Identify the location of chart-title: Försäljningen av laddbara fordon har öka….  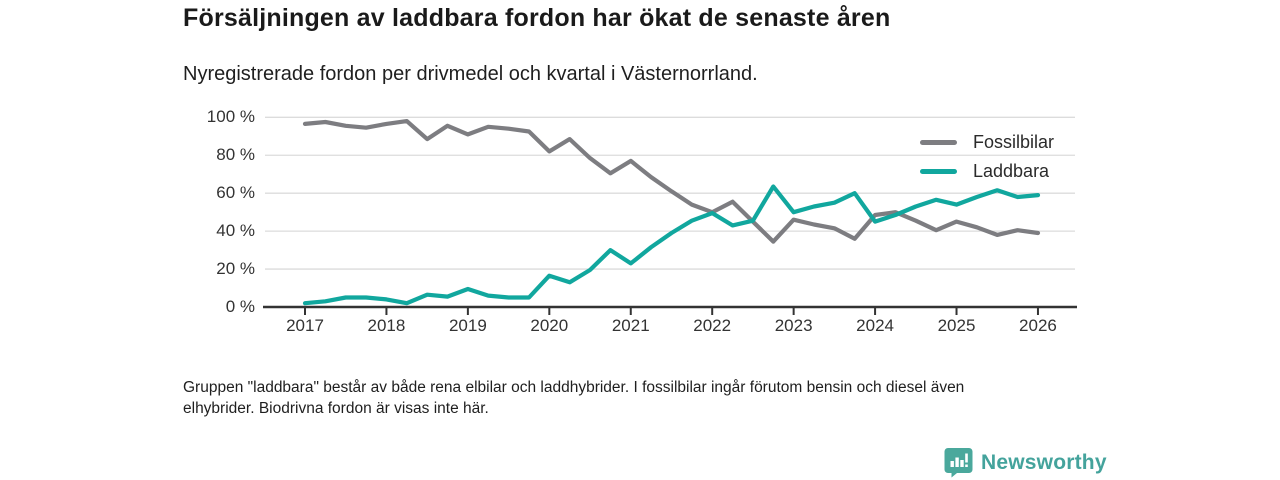
(537, 18).